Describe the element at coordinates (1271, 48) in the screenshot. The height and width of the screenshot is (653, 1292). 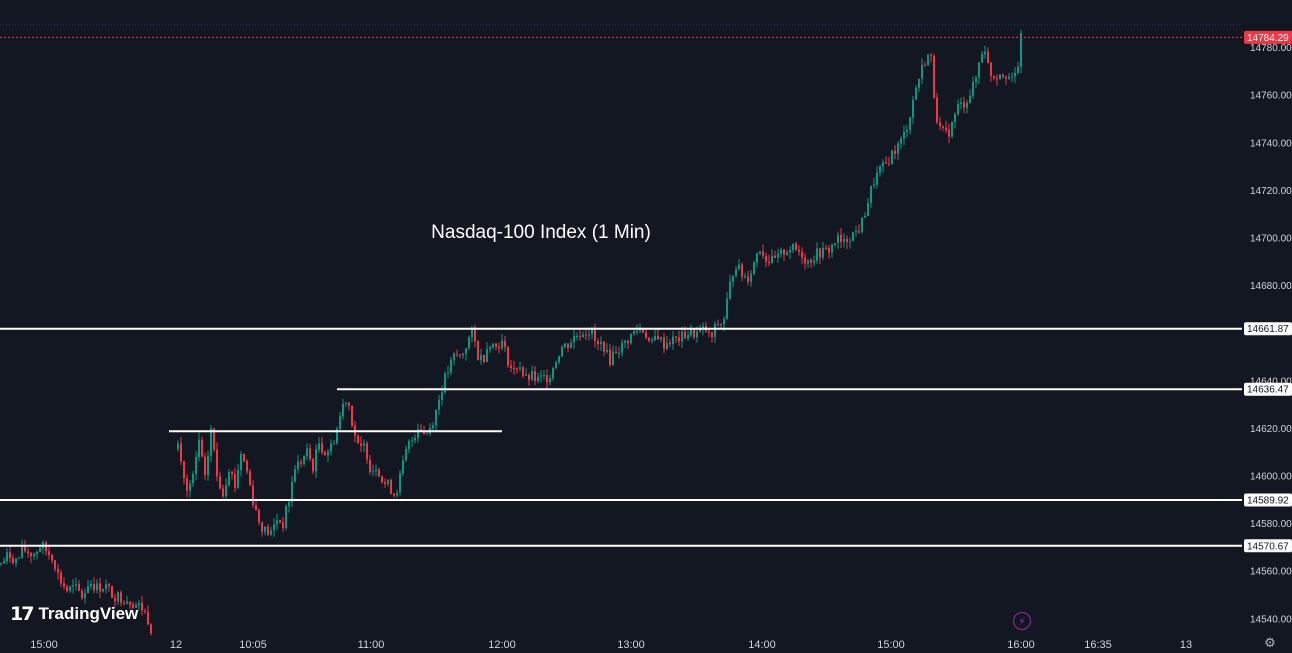
I see `price-tick-label: 14780.00` at that location.